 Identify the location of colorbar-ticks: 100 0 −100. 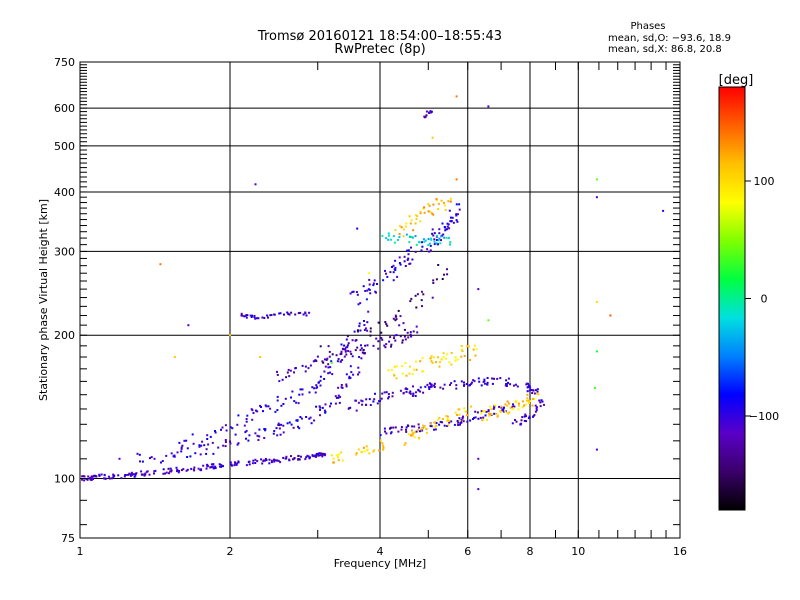
(762, 299).